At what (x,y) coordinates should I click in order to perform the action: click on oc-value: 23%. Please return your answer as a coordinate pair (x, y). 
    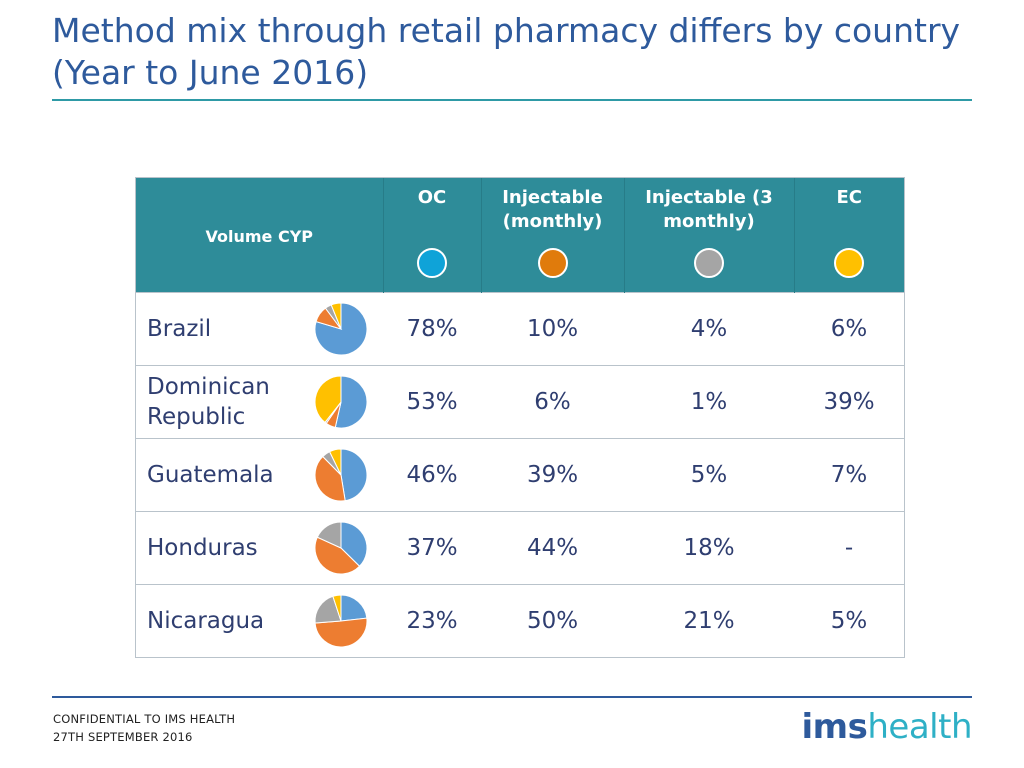
    Looking at the image, I should click on (432, 620).